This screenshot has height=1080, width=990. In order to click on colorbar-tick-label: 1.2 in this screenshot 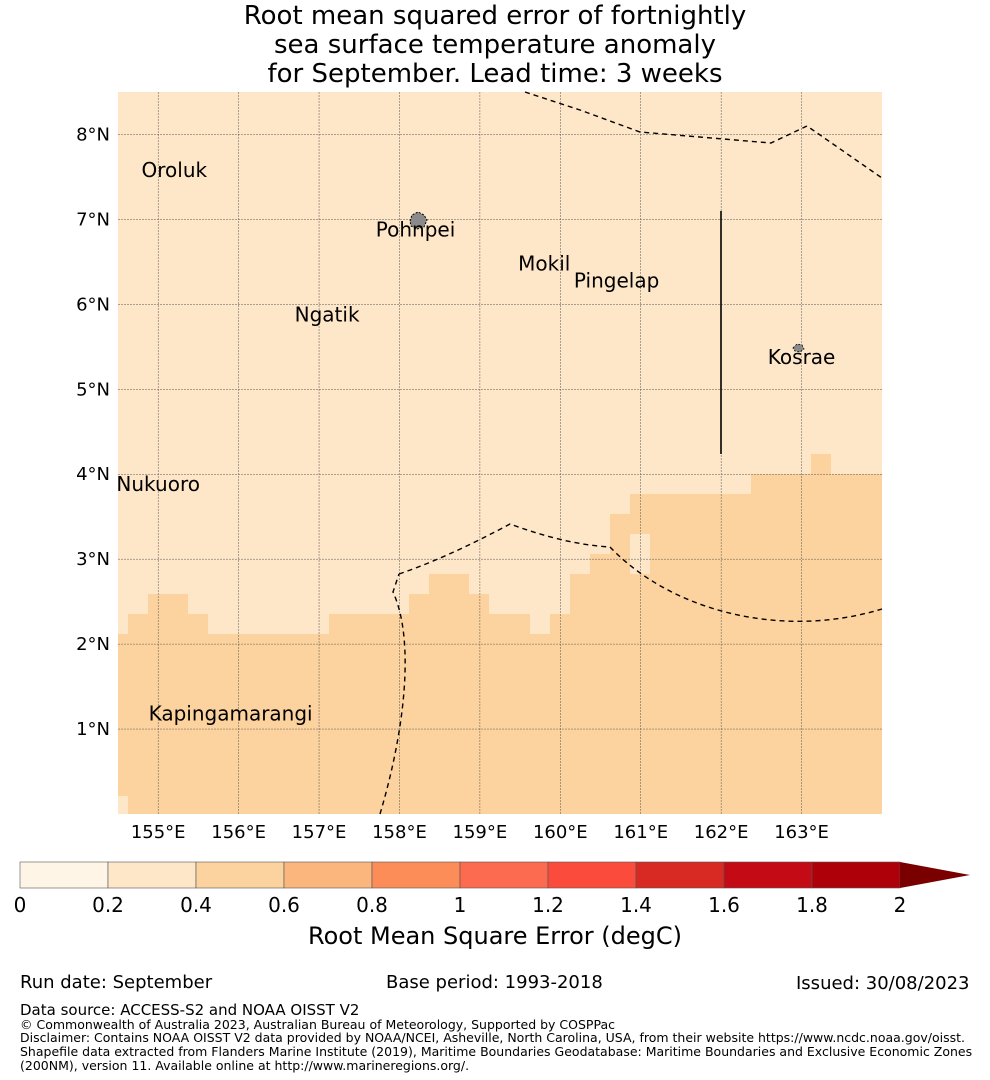, I will do `click(548, 905)`.